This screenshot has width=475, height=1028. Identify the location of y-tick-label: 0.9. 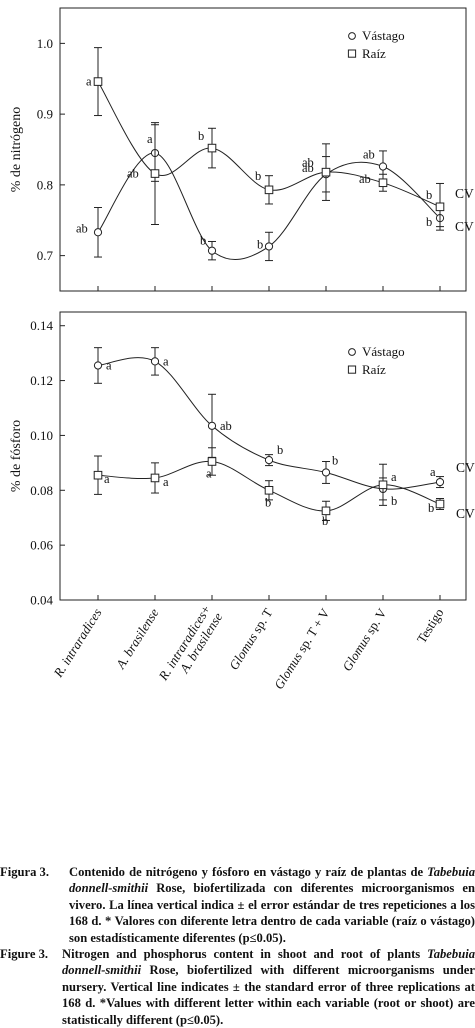
(45, 114).